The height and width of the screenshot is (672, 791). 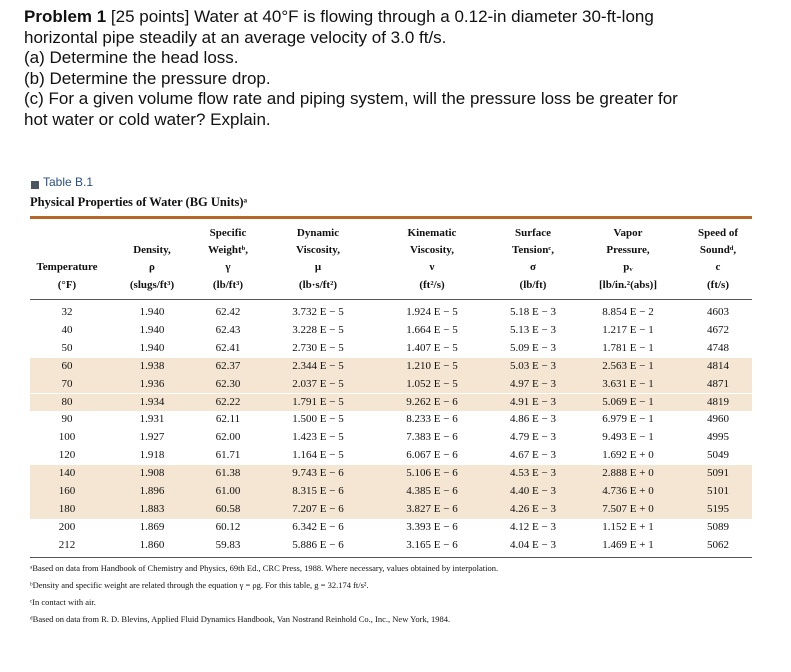 What do you see at coordinates (228, 329) in the screenshot?
I see `table-cell: 62.43` at bounding box center [228, 329].